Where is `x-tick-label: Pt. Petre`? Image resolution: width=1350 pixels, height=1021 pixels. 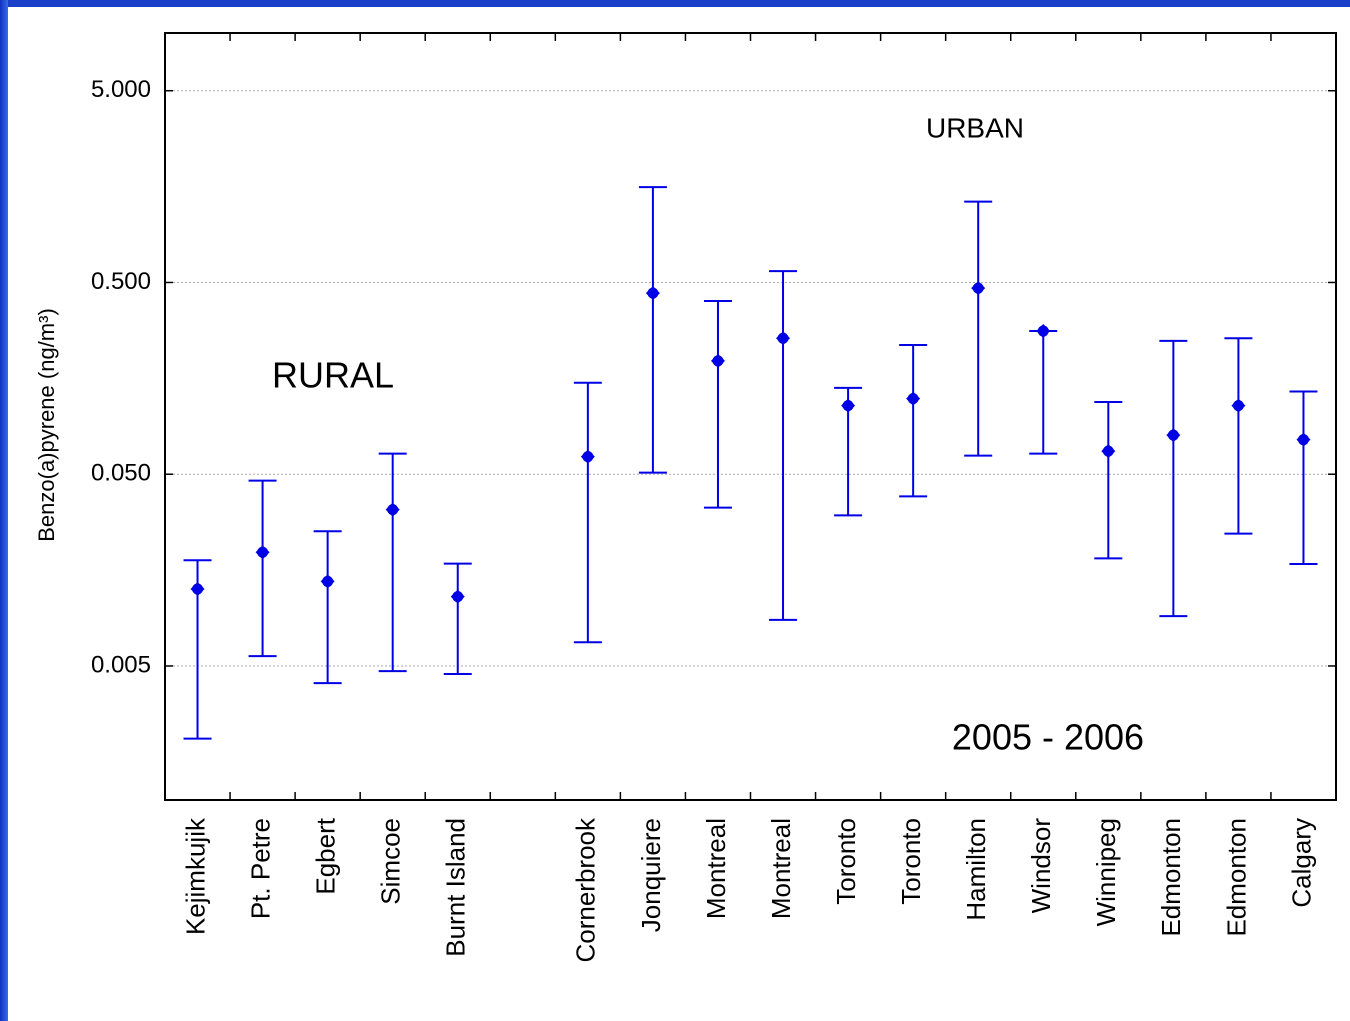
x-tick-label: Pt. Petre is located at coordinates (260, 868).